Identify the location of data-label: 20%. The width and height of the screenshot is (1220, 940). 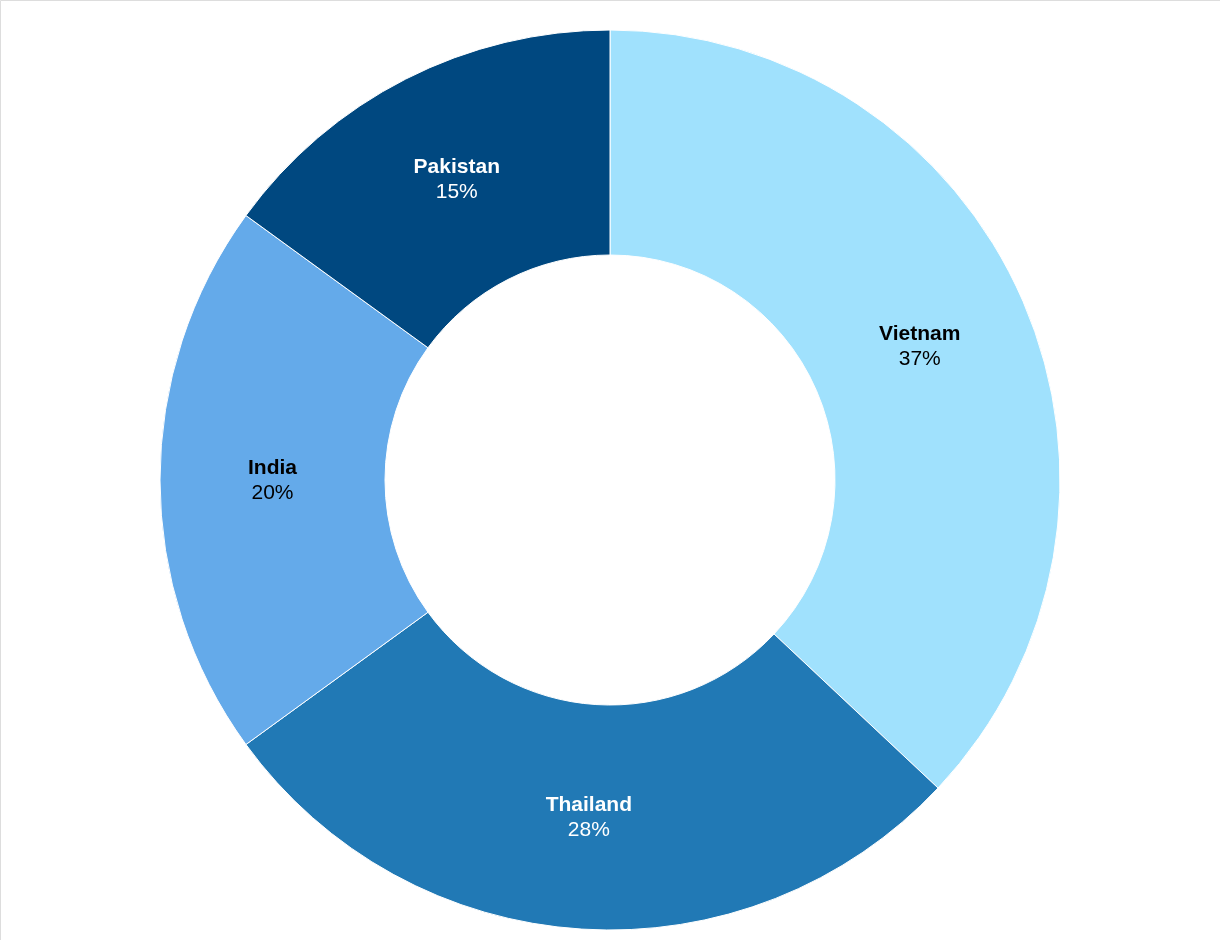
(272, 491).